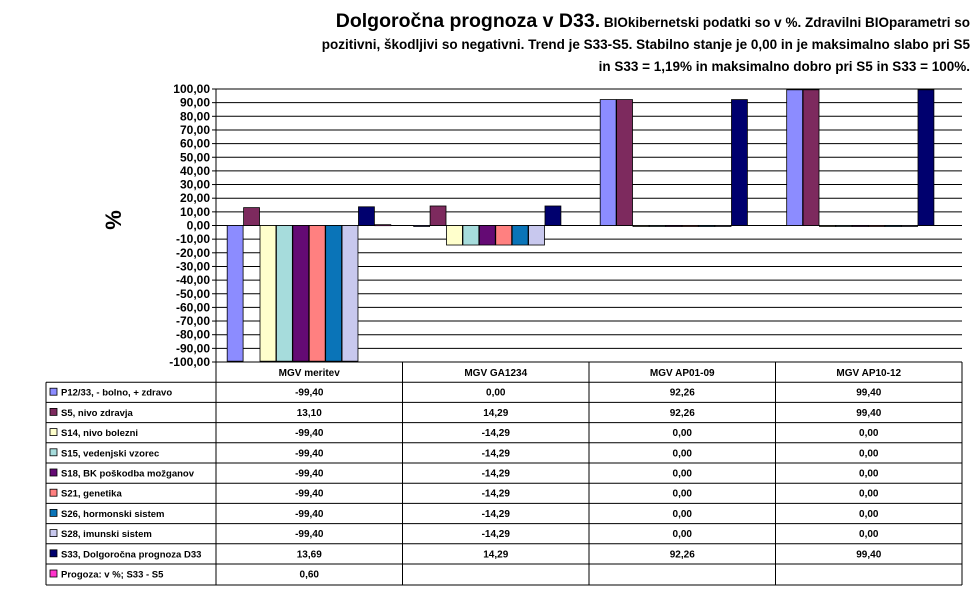 Image resolution: width=977 pixels, height=600 pixels. Describe the element at coordinates (106, 534) in the screenshot. I see `legend-label: S28, imunski sistem` at that location.